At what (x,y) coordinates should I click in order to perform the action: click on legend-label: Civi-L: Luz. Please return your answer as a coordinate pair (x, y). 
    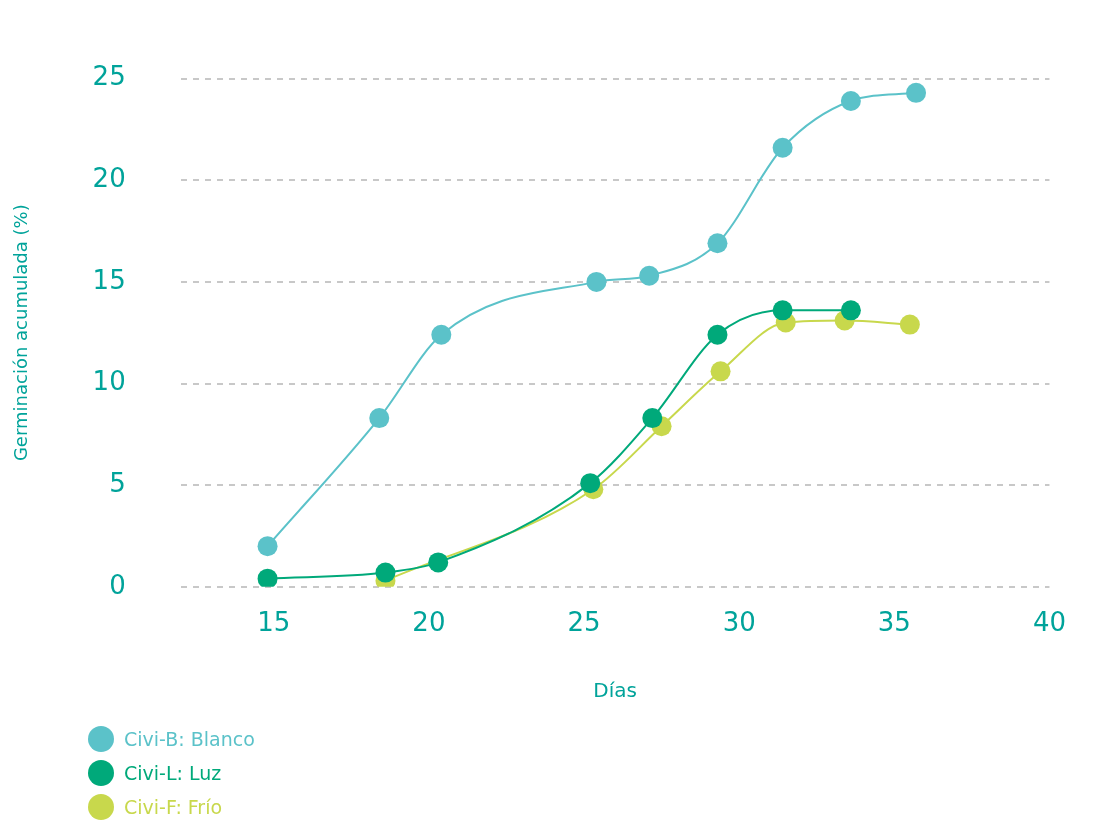
    Looking at the image, I should click on (173, 773).